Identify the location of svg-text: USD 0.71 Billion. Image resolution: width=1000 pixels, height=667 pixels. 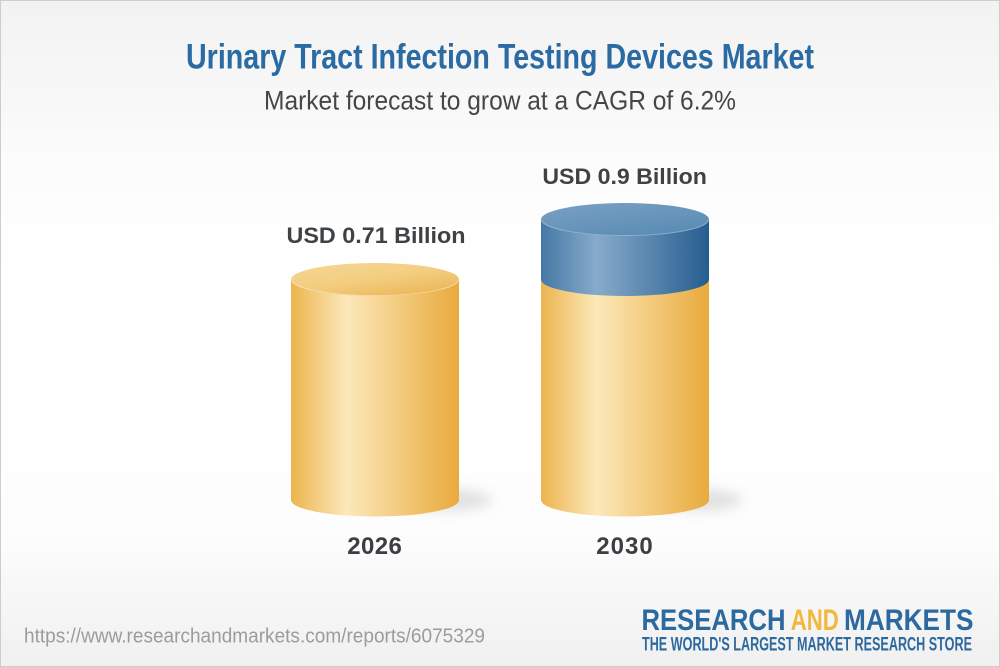
(376, 235).